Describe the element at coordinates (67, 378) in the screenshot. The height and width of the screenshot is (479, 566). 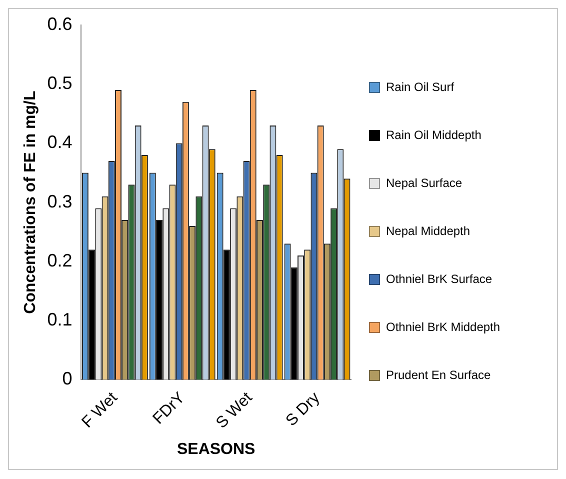
I see `y-tick-label: 0` at that location.